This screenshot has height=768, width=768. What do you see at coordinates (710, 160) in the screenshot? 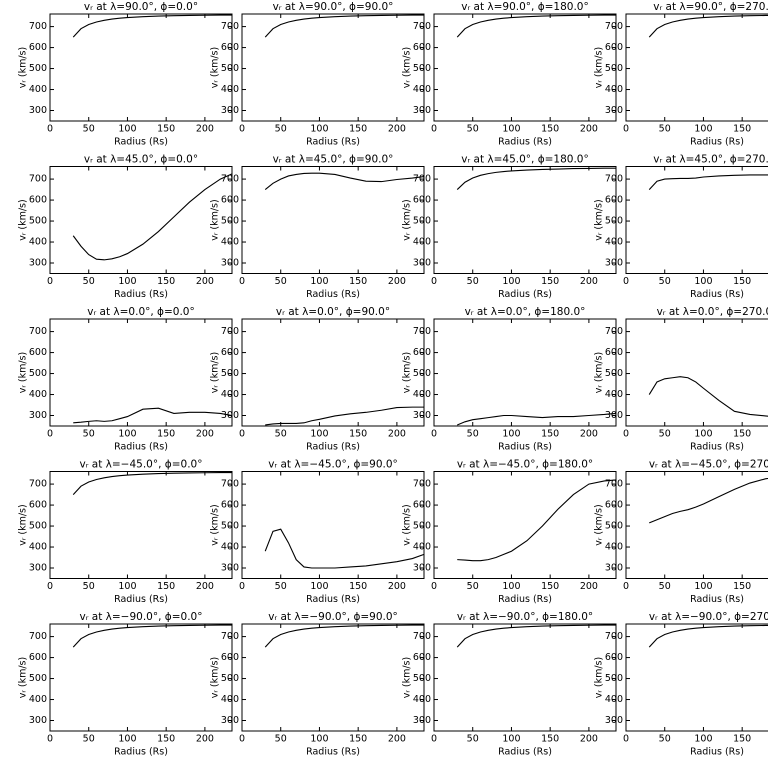
I see `chart-title: vᵣ at λ=45.0°, ϕ=270.0°` at bounding box center [710, 160].